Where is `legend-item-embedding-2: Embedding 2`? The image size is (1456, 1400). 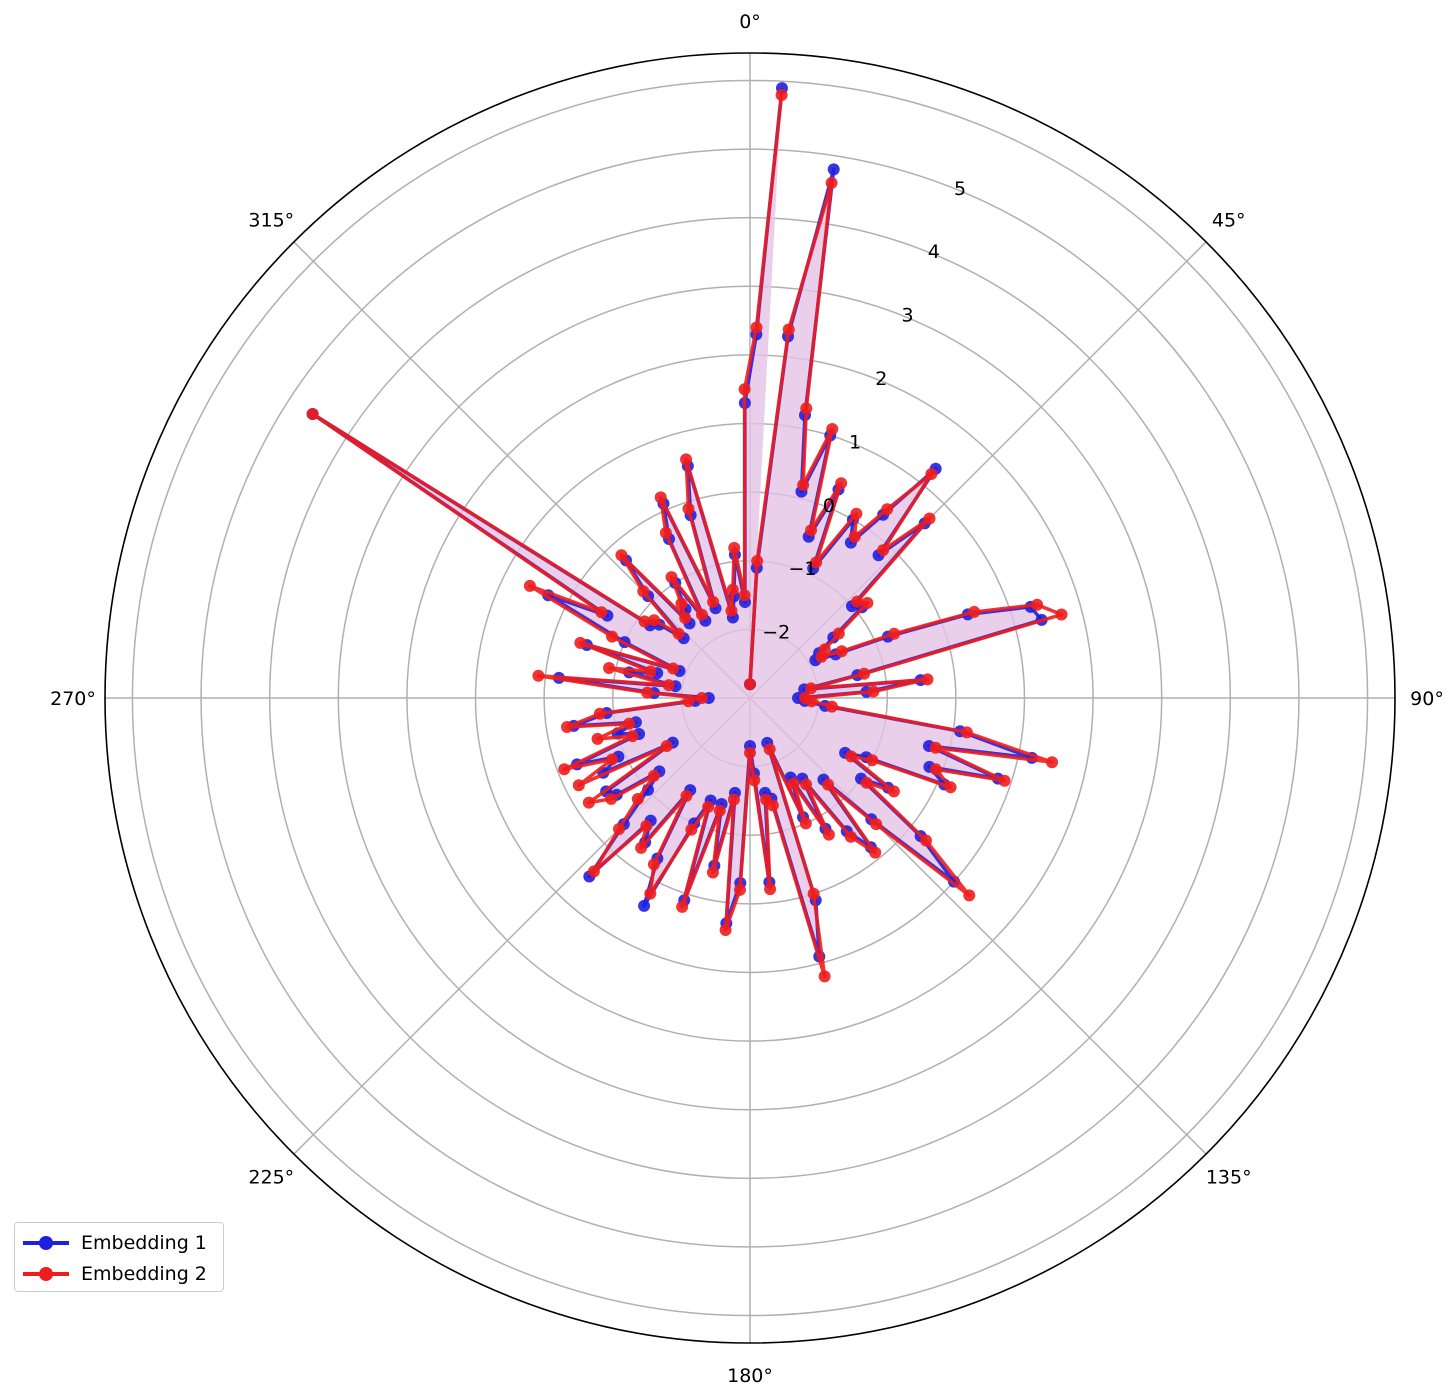
legend-item-embedding-2: Embedding 2 is located at coordinates (119, 1273).